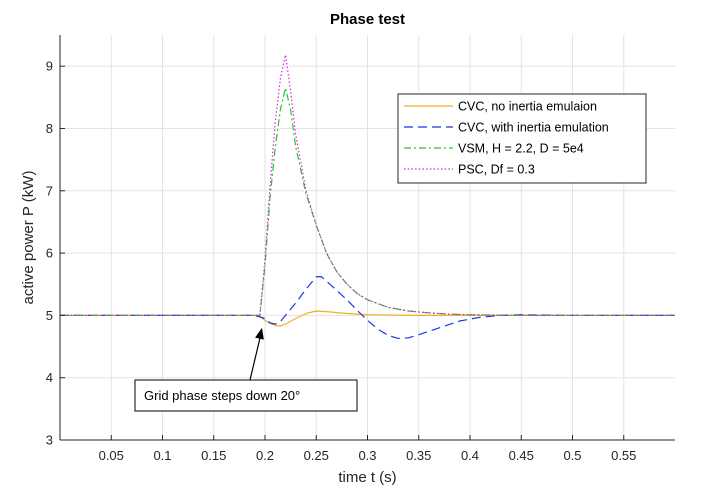 This screenshot has height=493, width=718. What do you see at coordinates (111, 455) in the screenshot?
I see `x-tick-label: 0.05` at bounding box center [111, 455].